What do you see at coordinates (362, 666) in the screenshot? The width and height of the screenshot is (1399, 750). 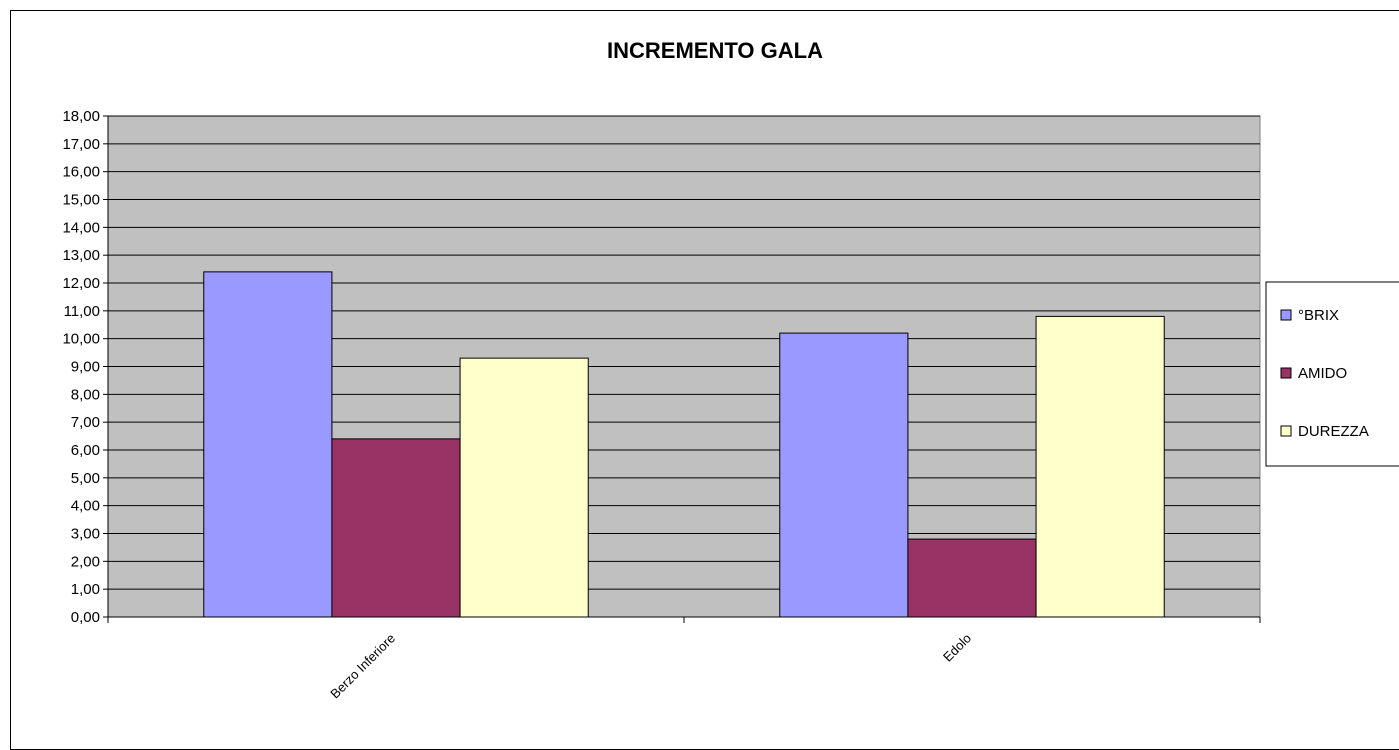 I see `x-tick-label: Berzo Inferiore` at bounding box center [362, 666].